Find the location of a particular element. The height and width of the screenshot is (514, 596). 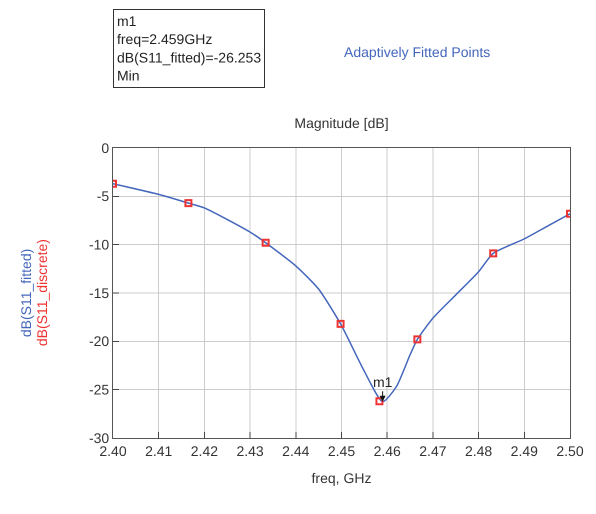

chart-title: Magnitude [dB] is located at coordinates (341, 123).